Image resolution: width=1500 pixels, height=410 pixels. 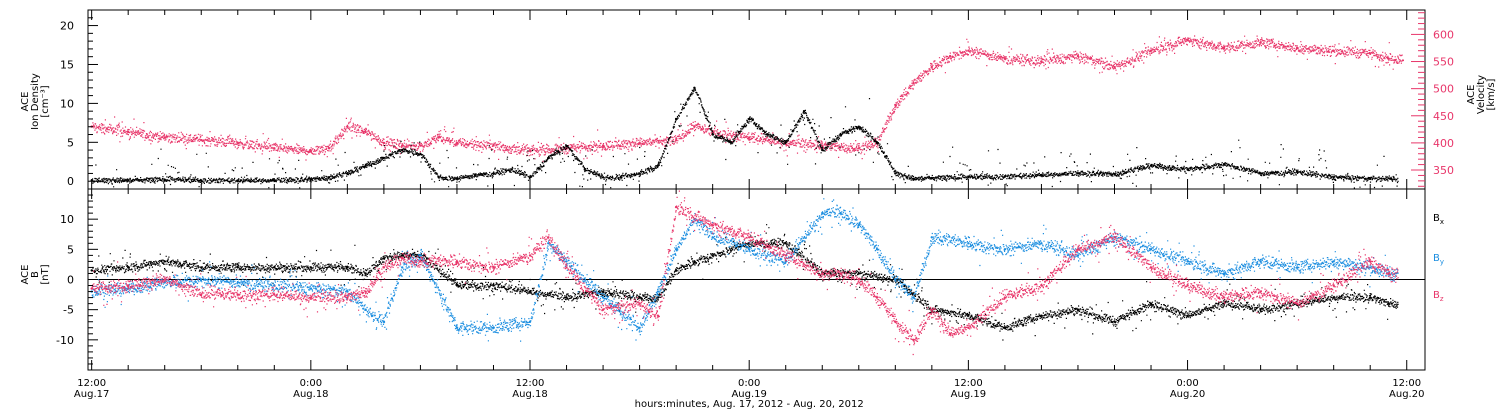 I want to click on velocity-tick-label: 450, so click(x=1443, y=116).